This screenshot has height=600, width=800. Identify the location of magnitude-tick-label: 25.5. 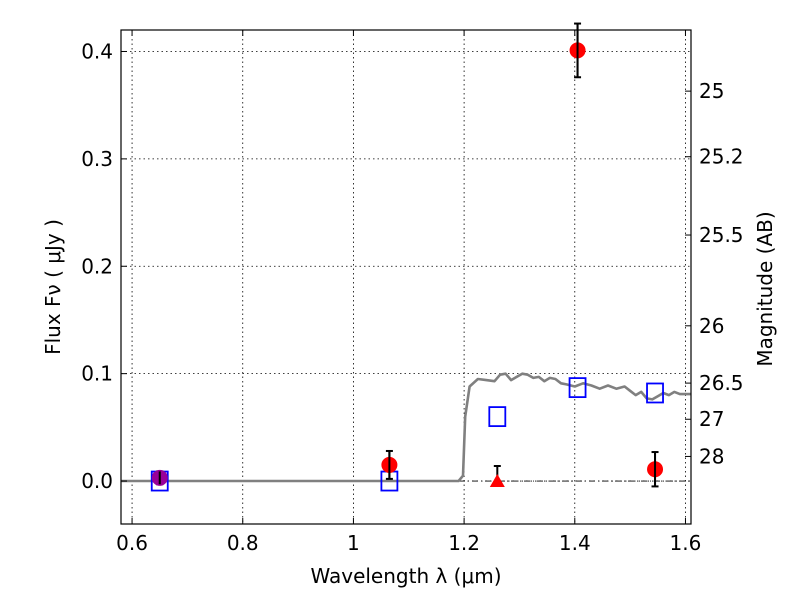
(721, 235).